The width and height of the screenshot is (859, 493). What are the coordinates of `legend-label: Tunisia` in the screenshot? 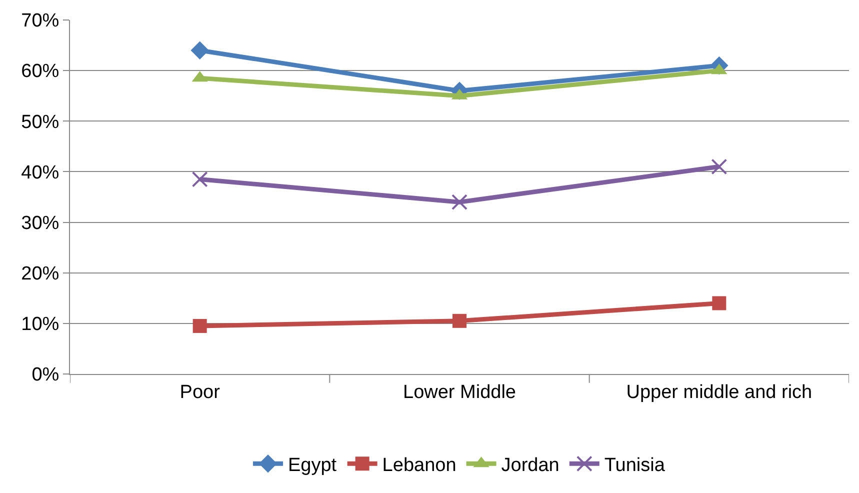 It's located at (635, 465).